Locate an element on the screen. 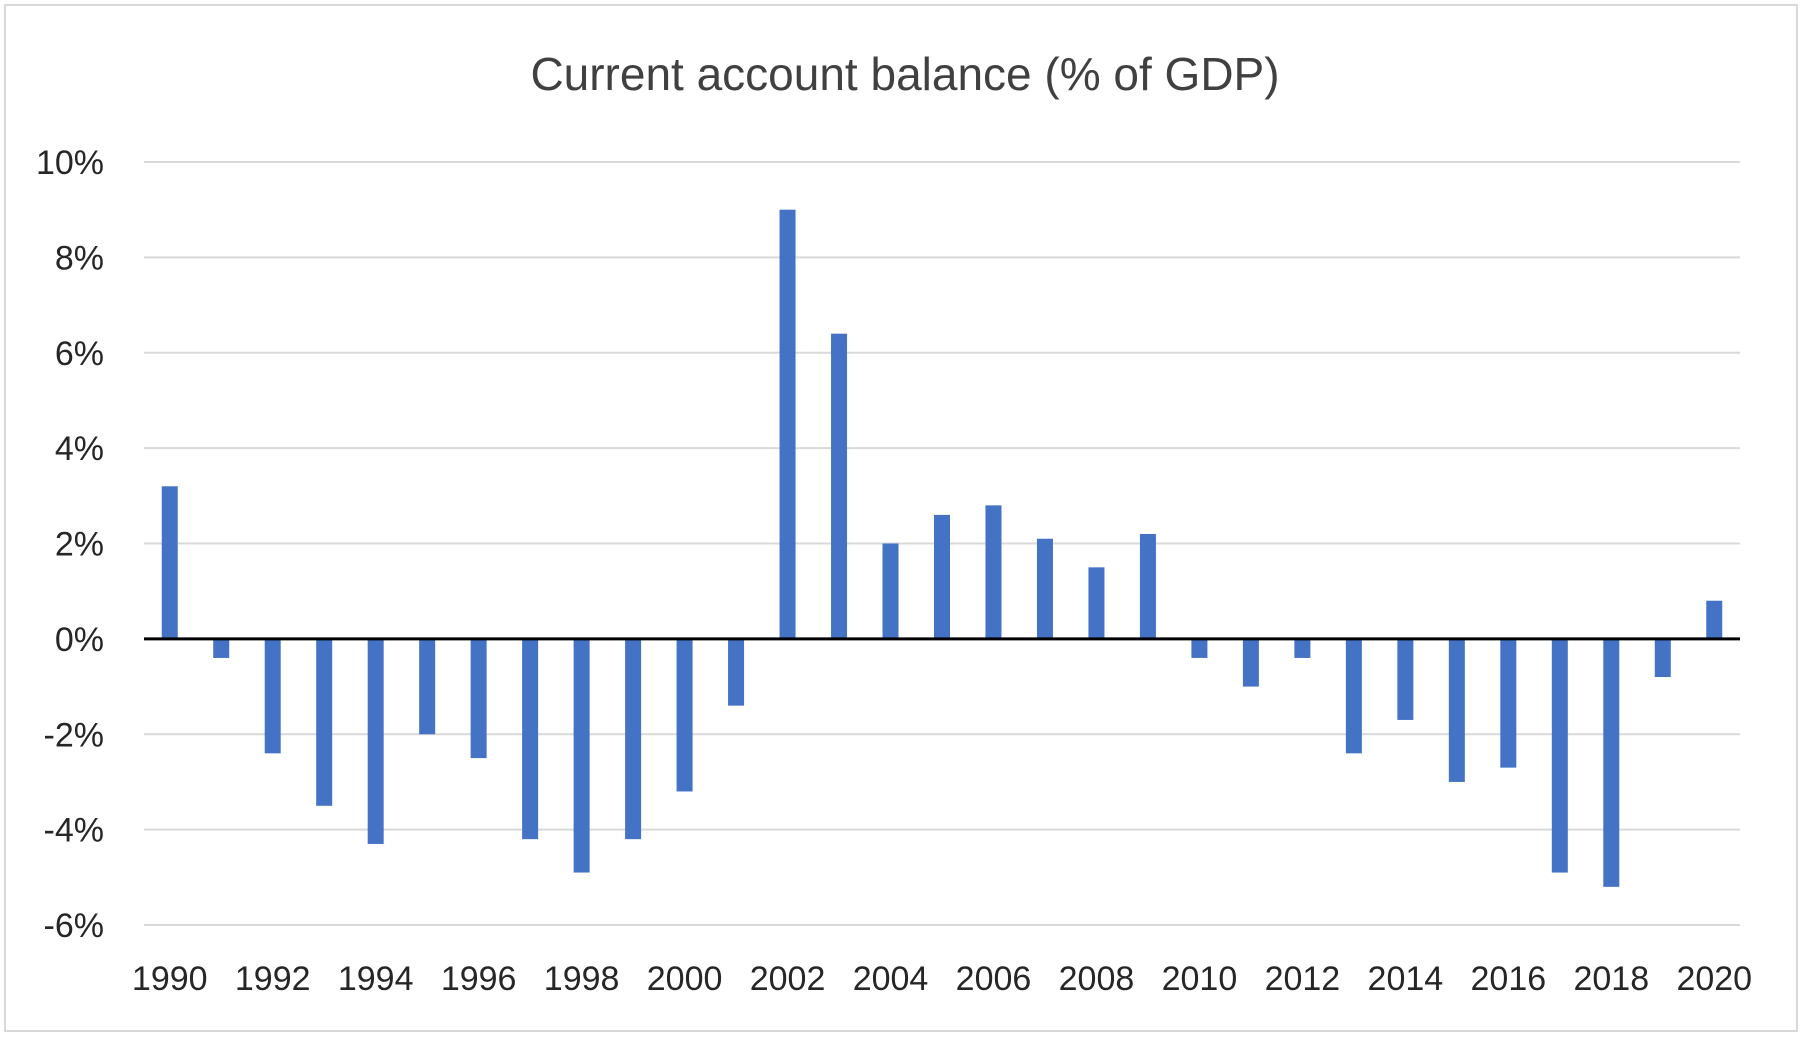 Image resolution: width=1810 pixels, height=1040 pixels. y-axis-ticks: 10% 8% 6% 4% 2% 0% -2% -4% -6% is located at coordinates (70, 544).